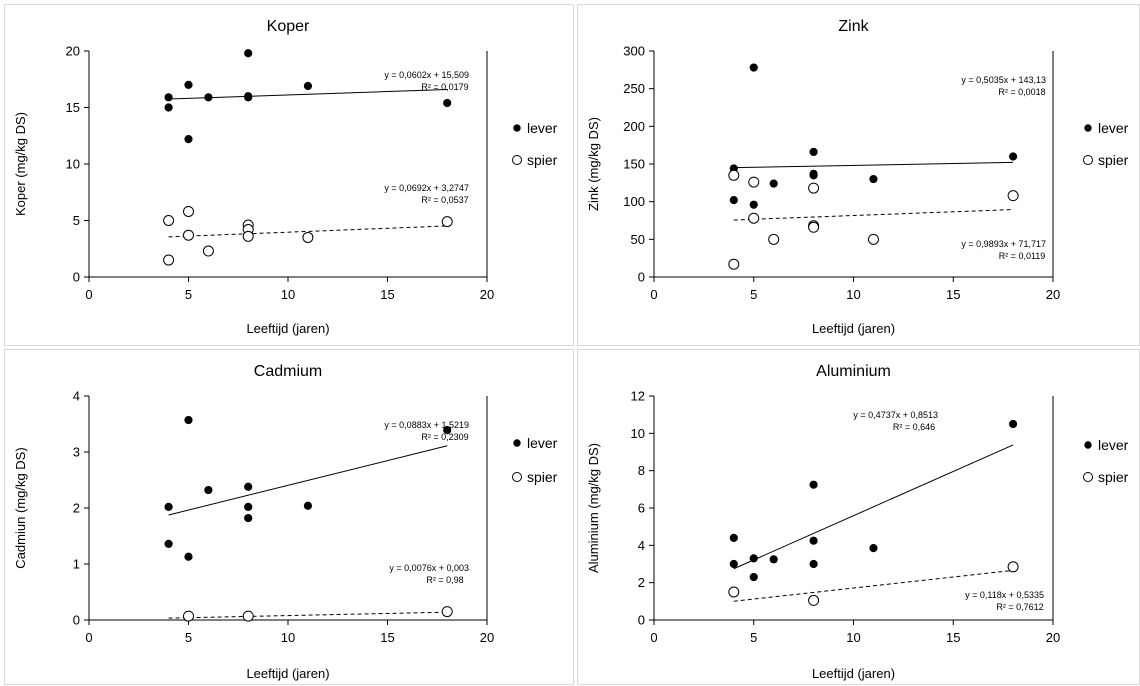 This screenshot has width=1140, height=686. What do you see at coordinates (641, 620) in the screenshot?
I see `aluminium-y-tick-label: 0` at bounding box center [641, 620].